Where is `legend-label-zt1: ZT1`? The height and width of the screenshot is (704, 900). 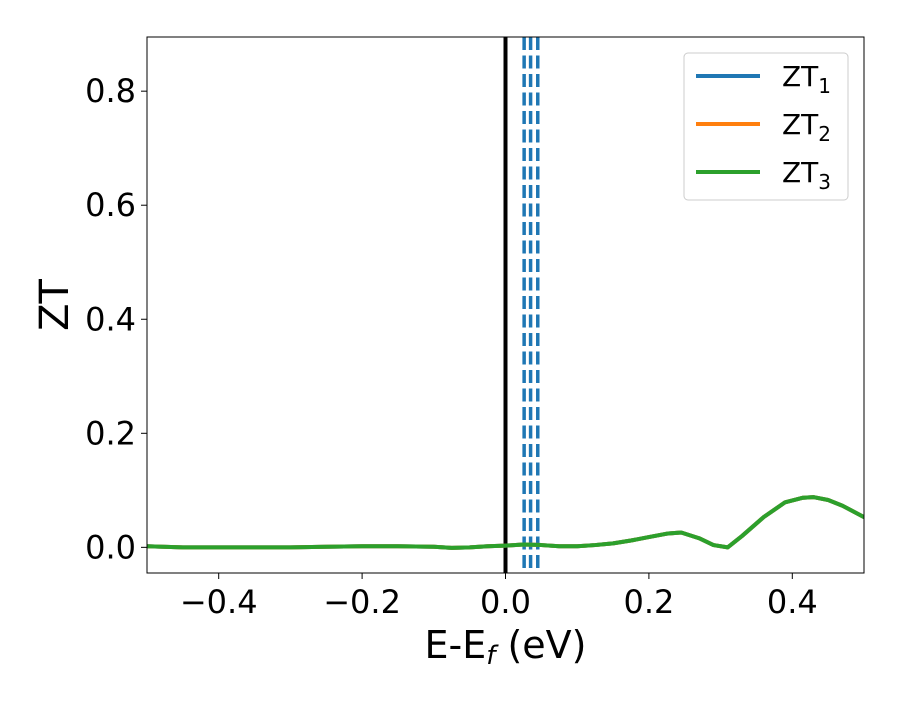 legend-label-zt1: ZT1 is located at coordinates (806, 79).